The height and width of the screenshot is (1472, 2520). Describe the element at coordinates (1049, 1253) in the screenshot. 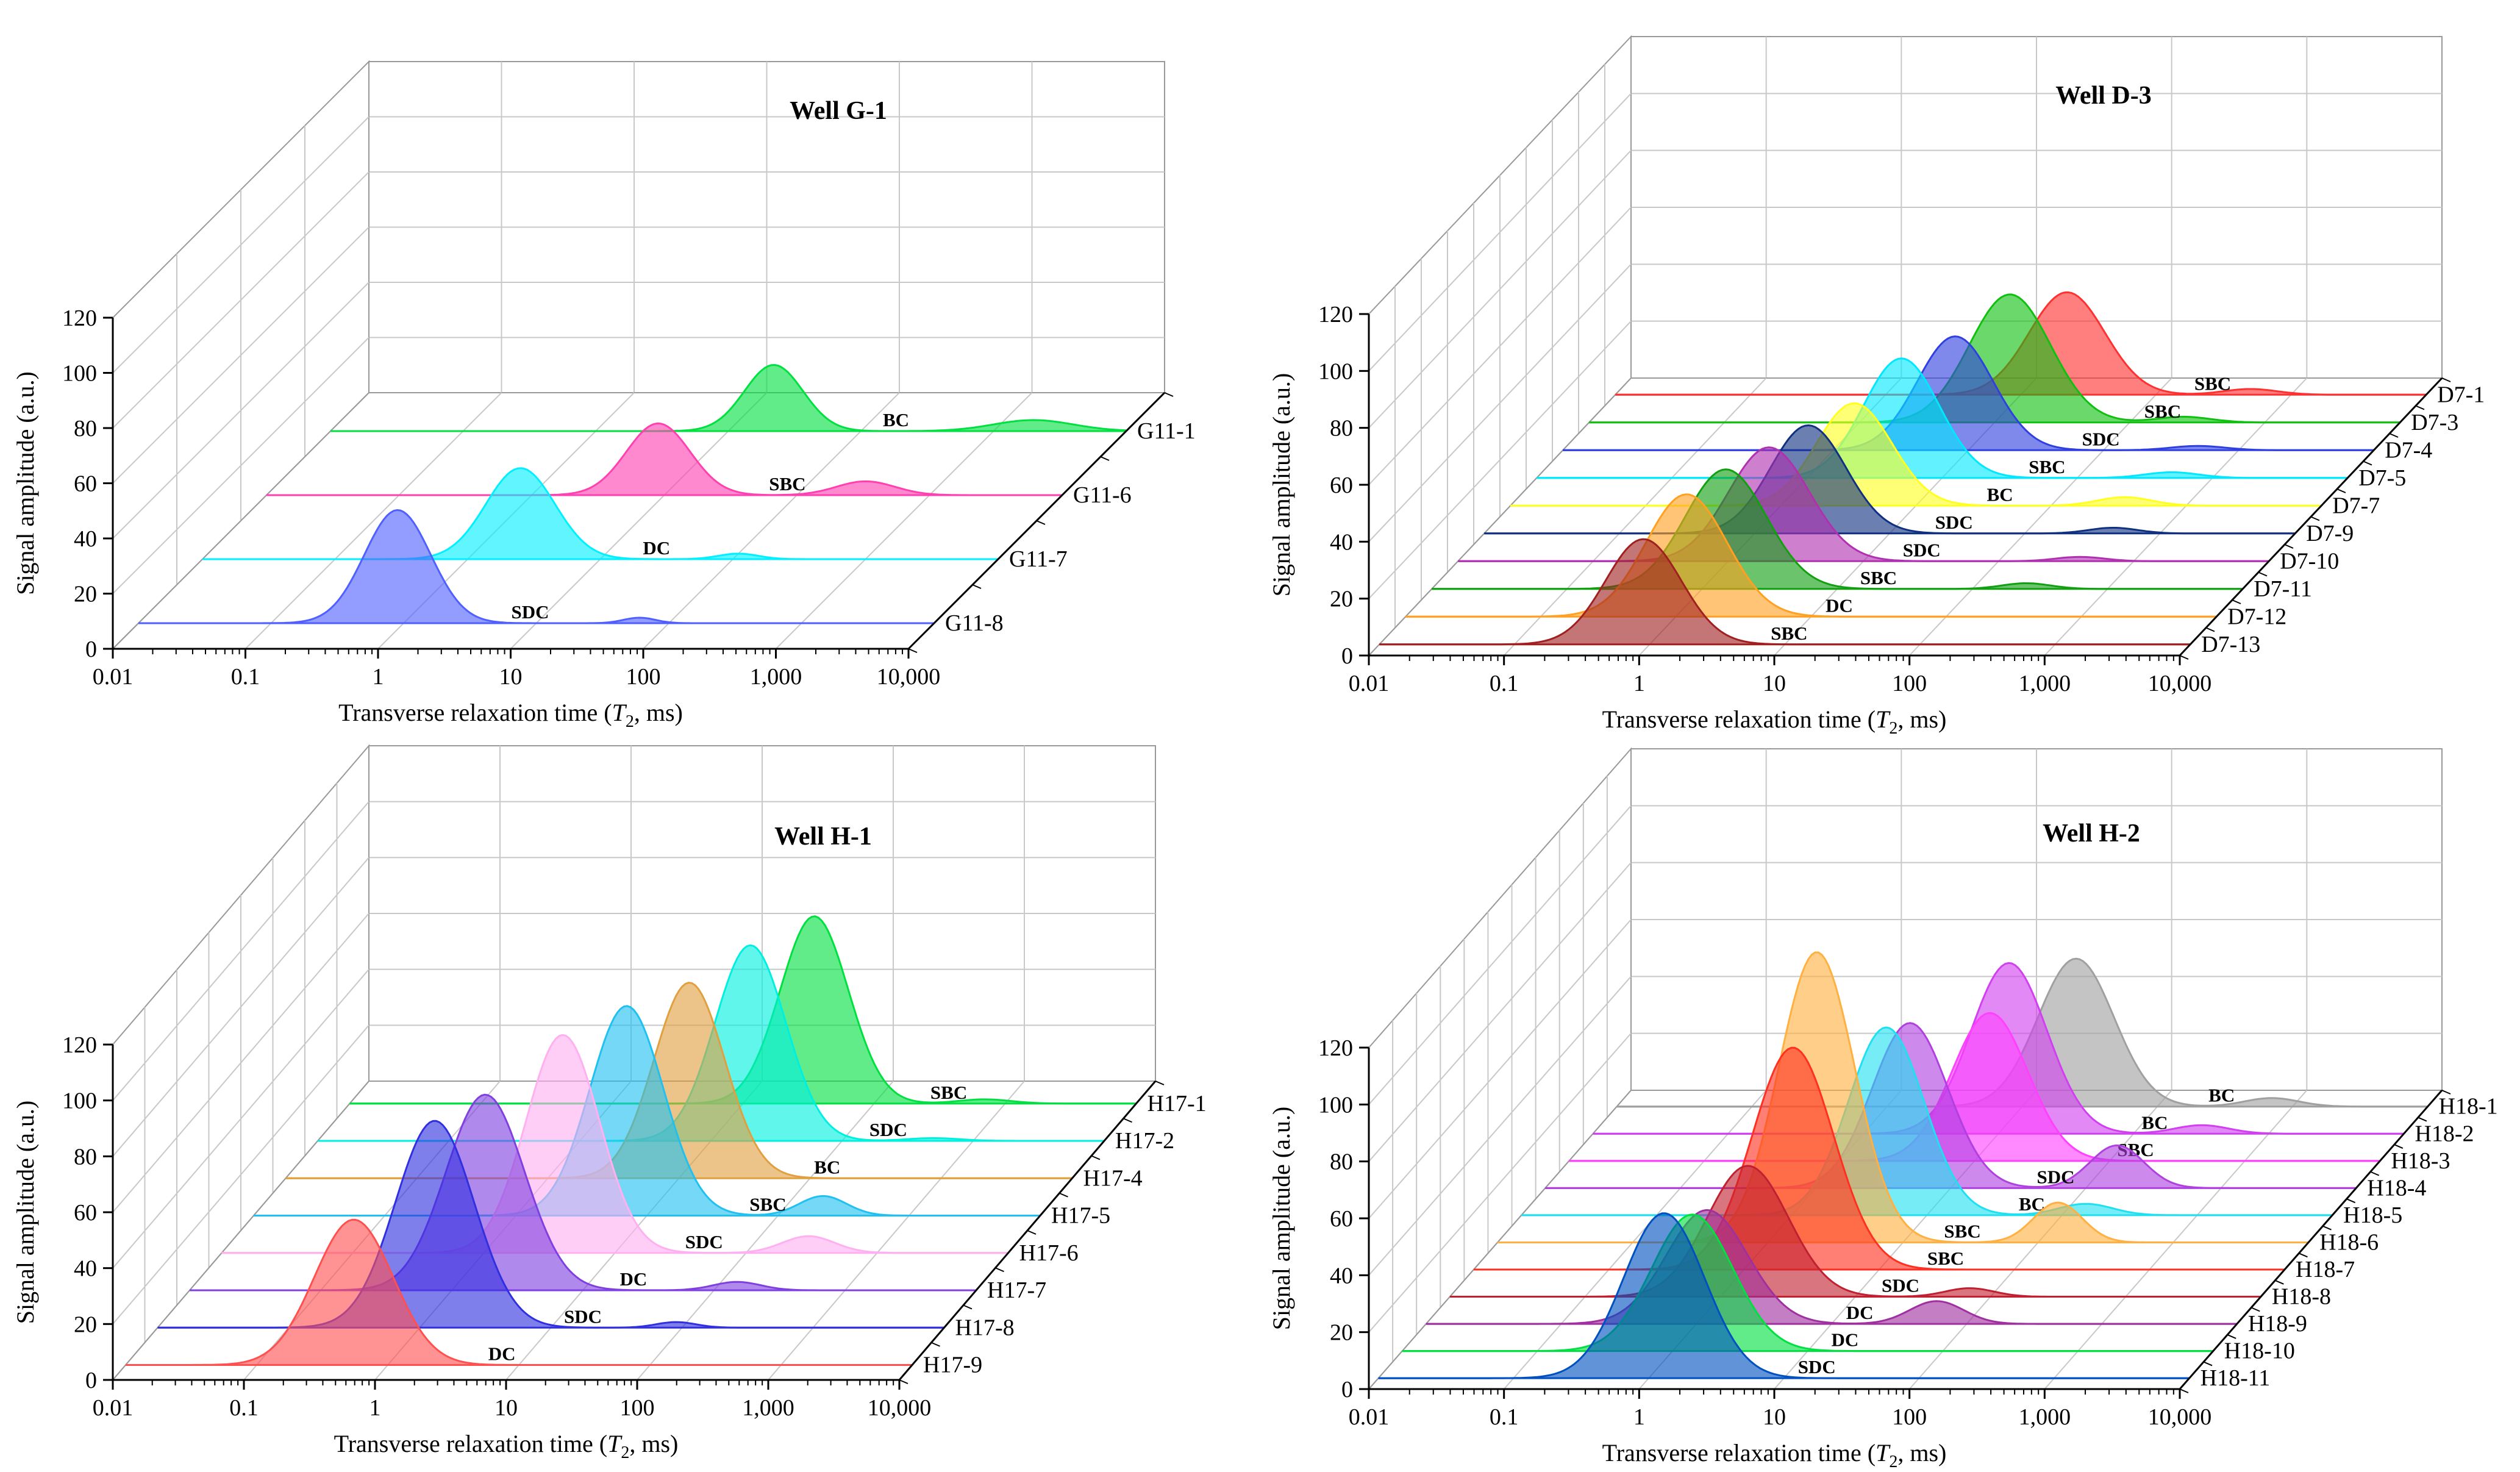

I see `sample-label-h17-6: H17-6` at that location.